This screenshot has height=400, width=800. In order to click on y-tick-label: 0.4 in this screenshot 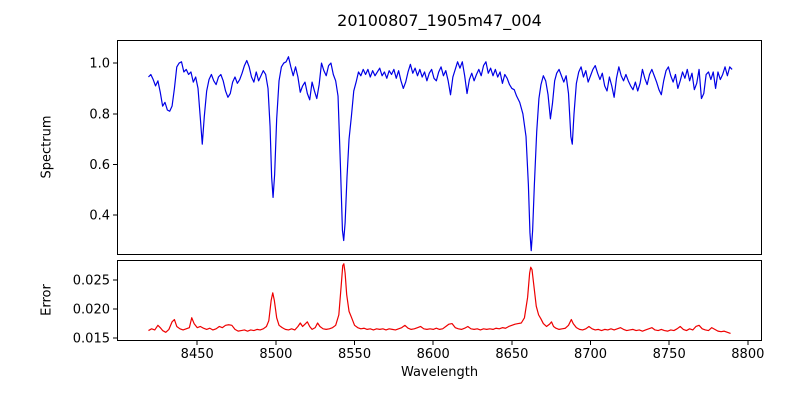, I will do `click(99, 216)`.